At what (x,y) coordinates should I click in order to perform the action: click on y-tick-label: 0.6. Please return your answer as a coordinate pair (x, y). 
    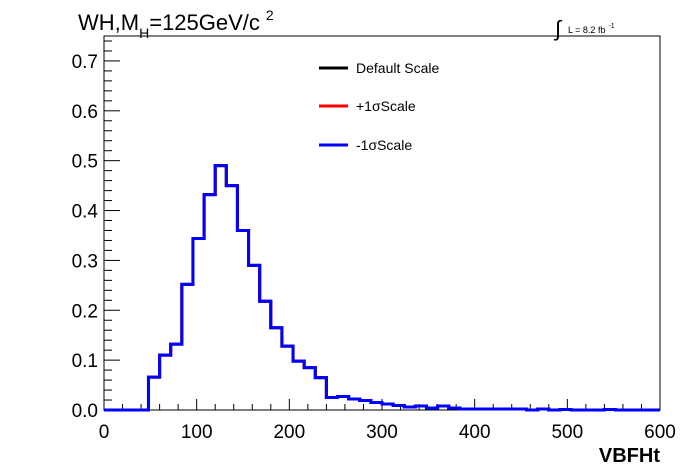
    Looking at the image, I should click on (85, 112).